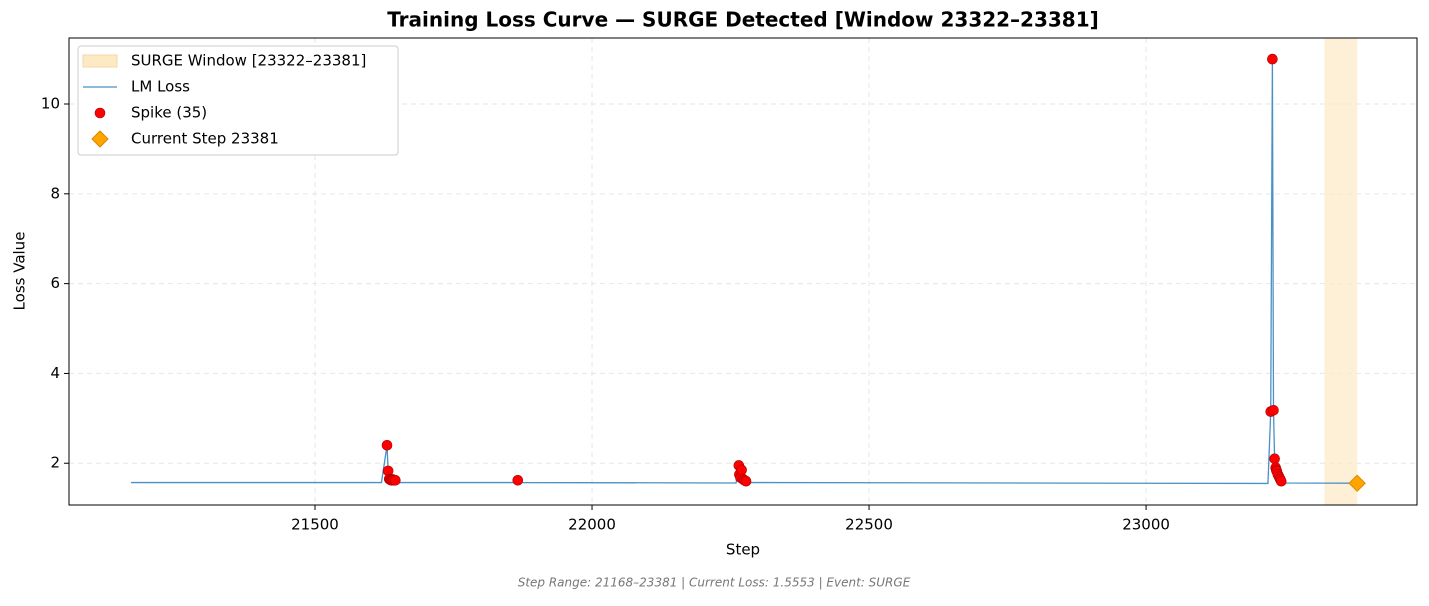 This screenshot has height=606, width=1429. I want to click on legend-label: SURGE Window [23322–23381], so click(248, 61).